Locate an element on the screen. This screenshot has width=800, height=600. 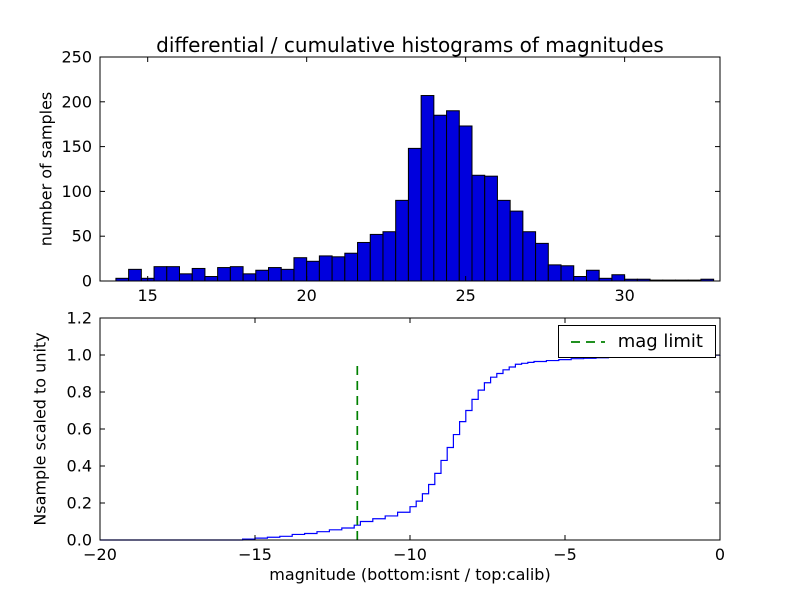
y-tick-label: 1.0 is located at coordinates (79, 355).